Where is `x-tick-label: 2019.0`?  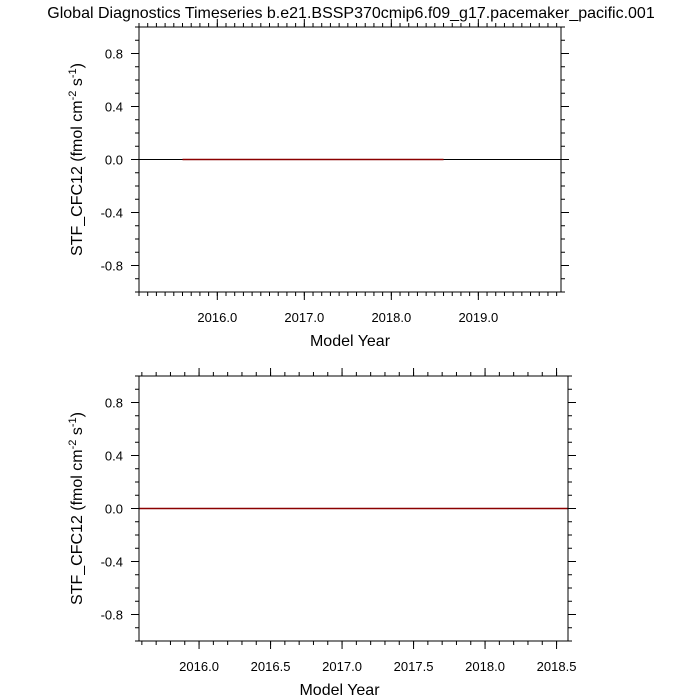 x-tick-label: 2019.0 is located at coordinates (478, 317).